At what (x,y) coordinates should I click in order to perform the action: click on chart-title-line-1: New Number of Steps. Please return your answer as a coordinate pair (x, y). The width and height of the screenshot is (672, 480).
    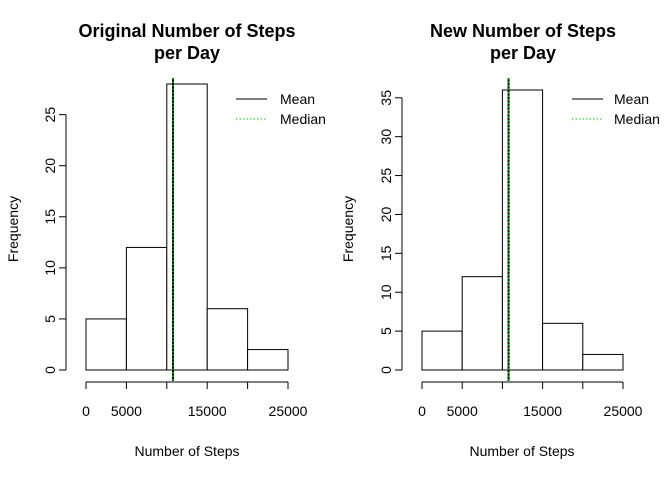
    Looking at the image, I should click on (523, 31).